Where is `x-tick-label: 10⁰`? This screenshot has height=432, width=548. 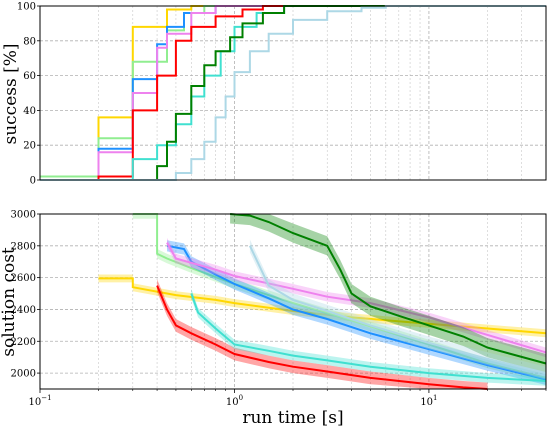
x-tick-label: 10⁰ is located at coordinates (234, 401).